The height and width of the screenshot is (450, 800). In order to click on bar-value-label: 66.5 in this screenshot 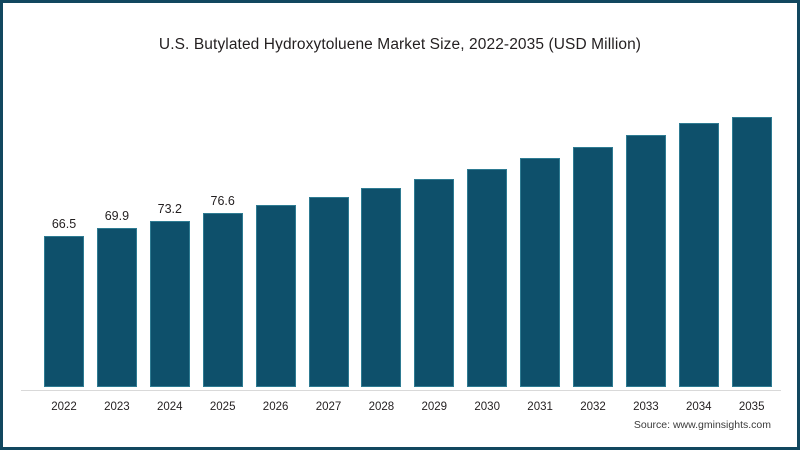, I will do `click(64, 224)`.